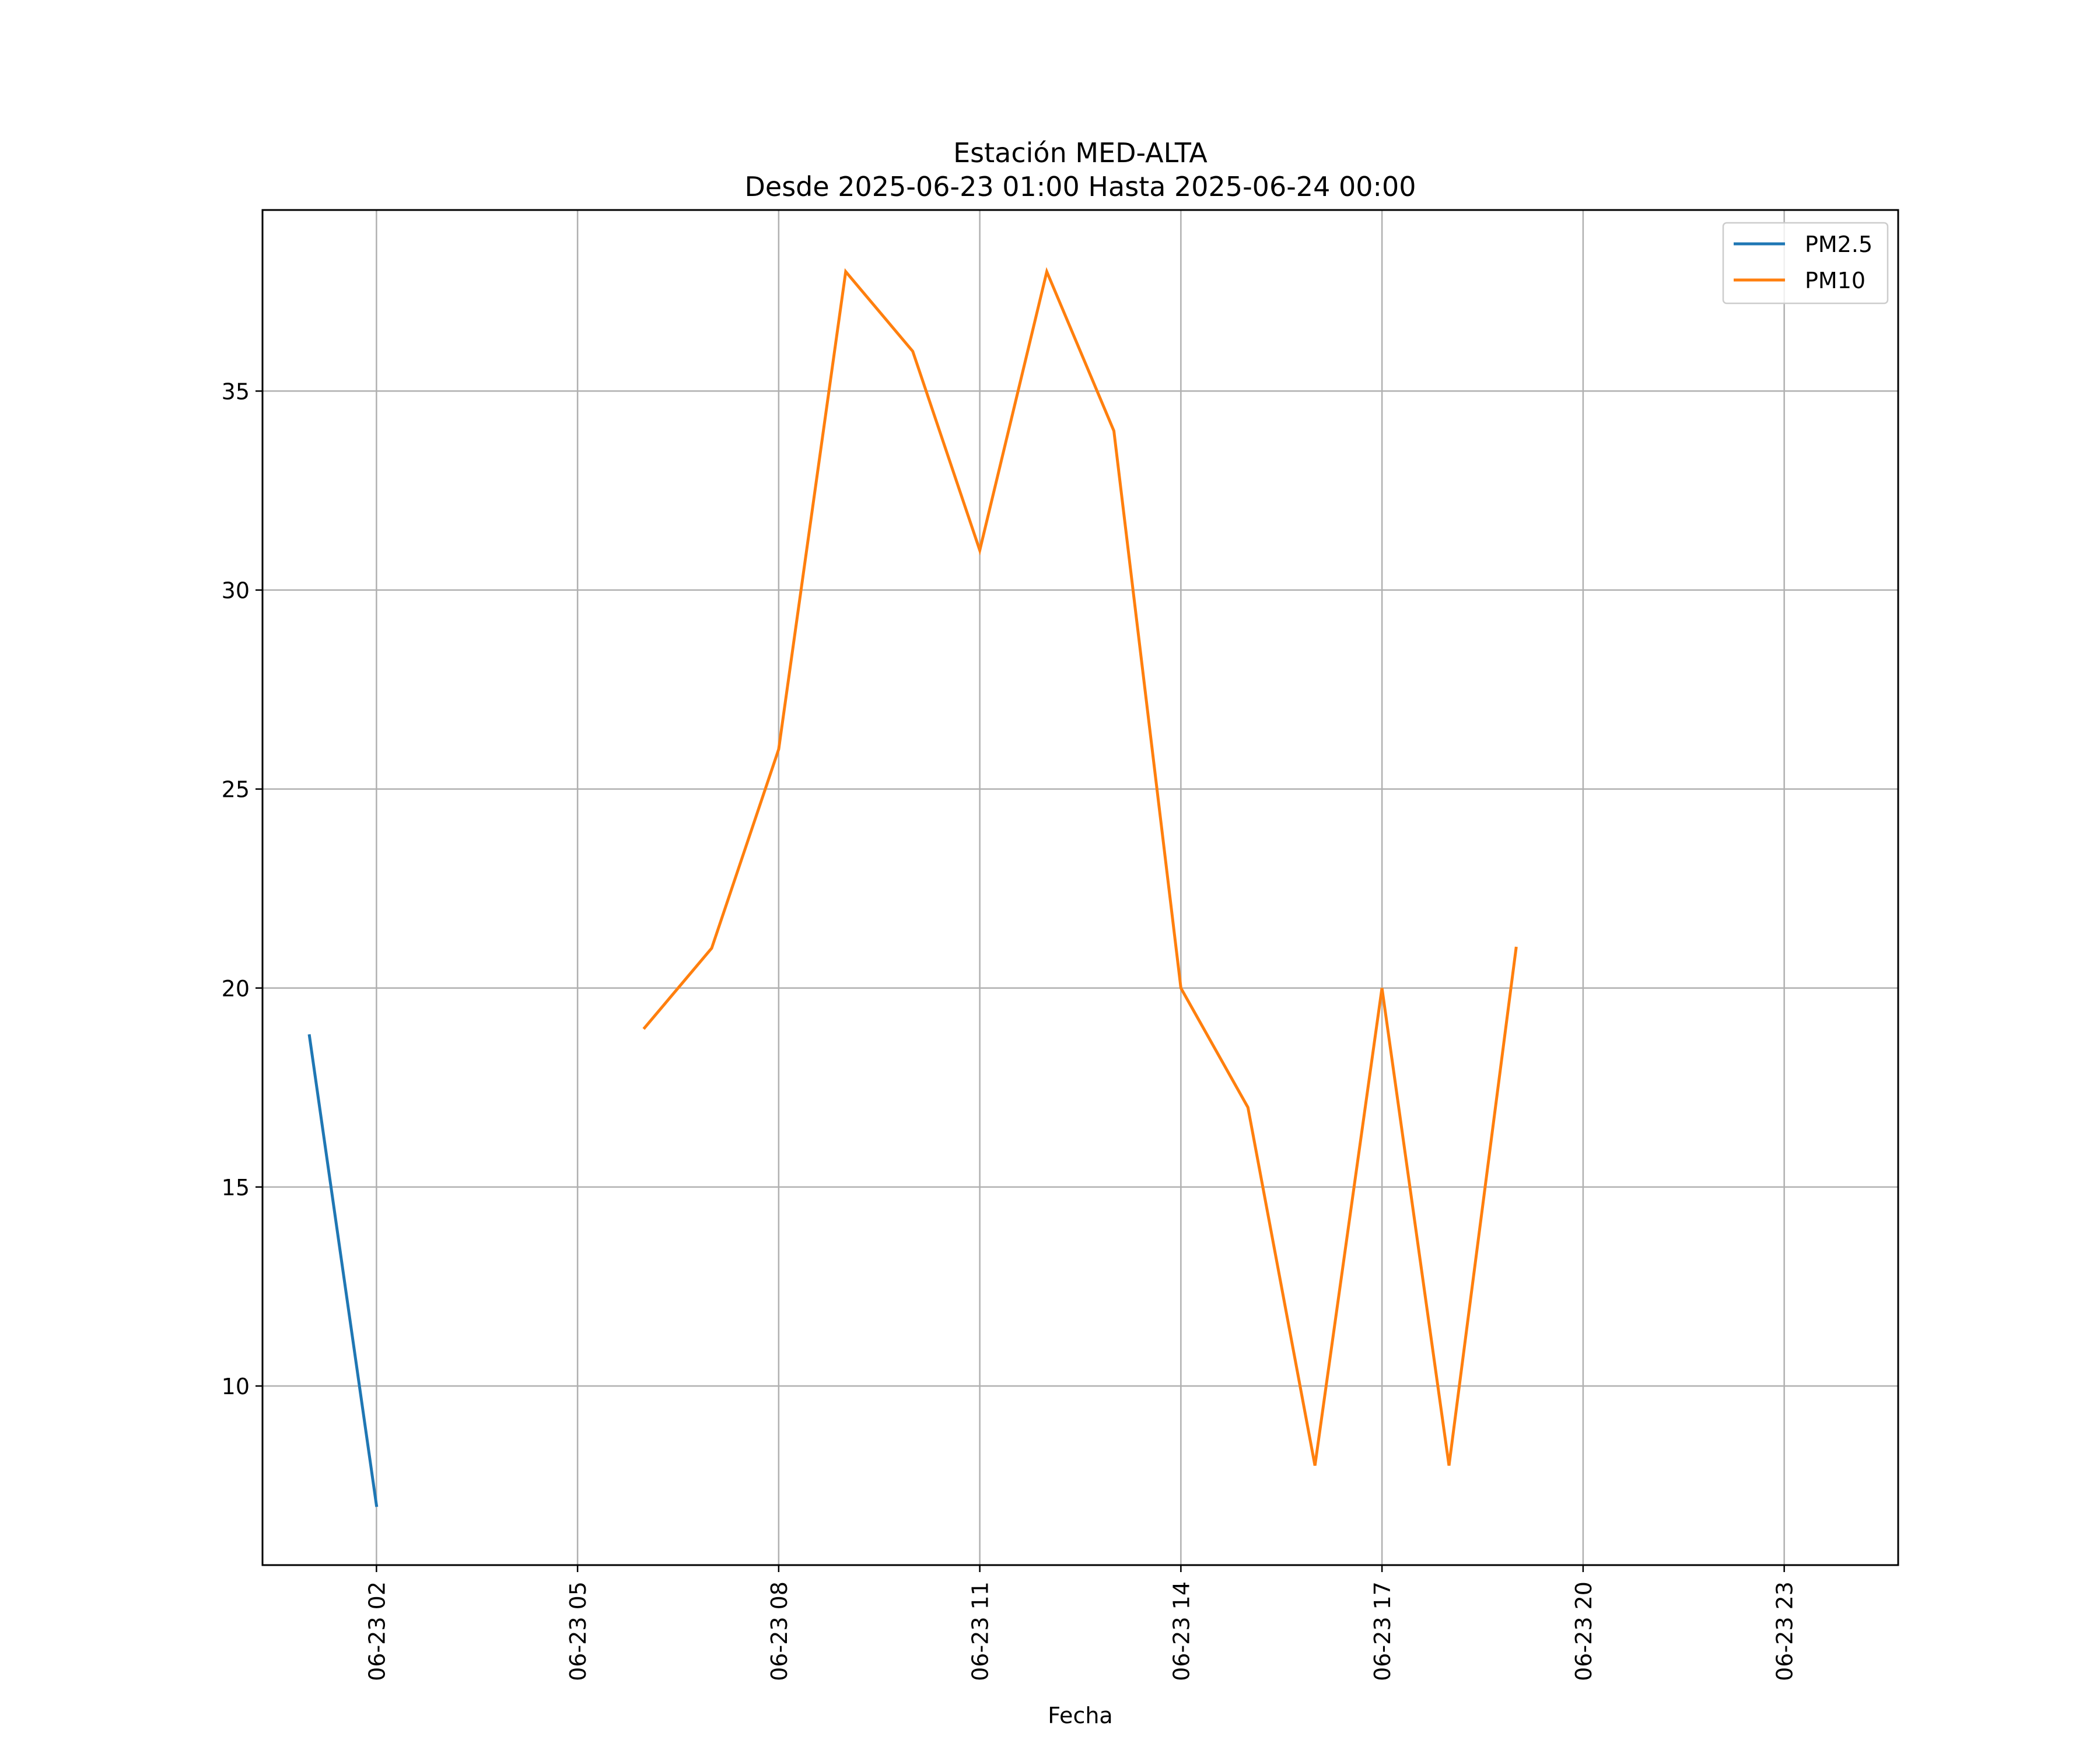  Describe the element at coordinates (779, 1631) in the screenshot. I see `x-tick-label: 06-23 08` at that location.